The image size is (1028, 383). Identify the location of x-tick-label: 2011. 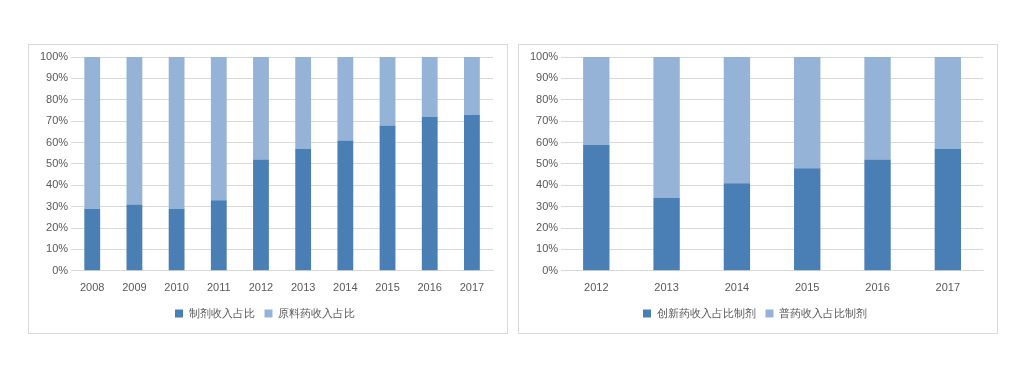
(218, 287).